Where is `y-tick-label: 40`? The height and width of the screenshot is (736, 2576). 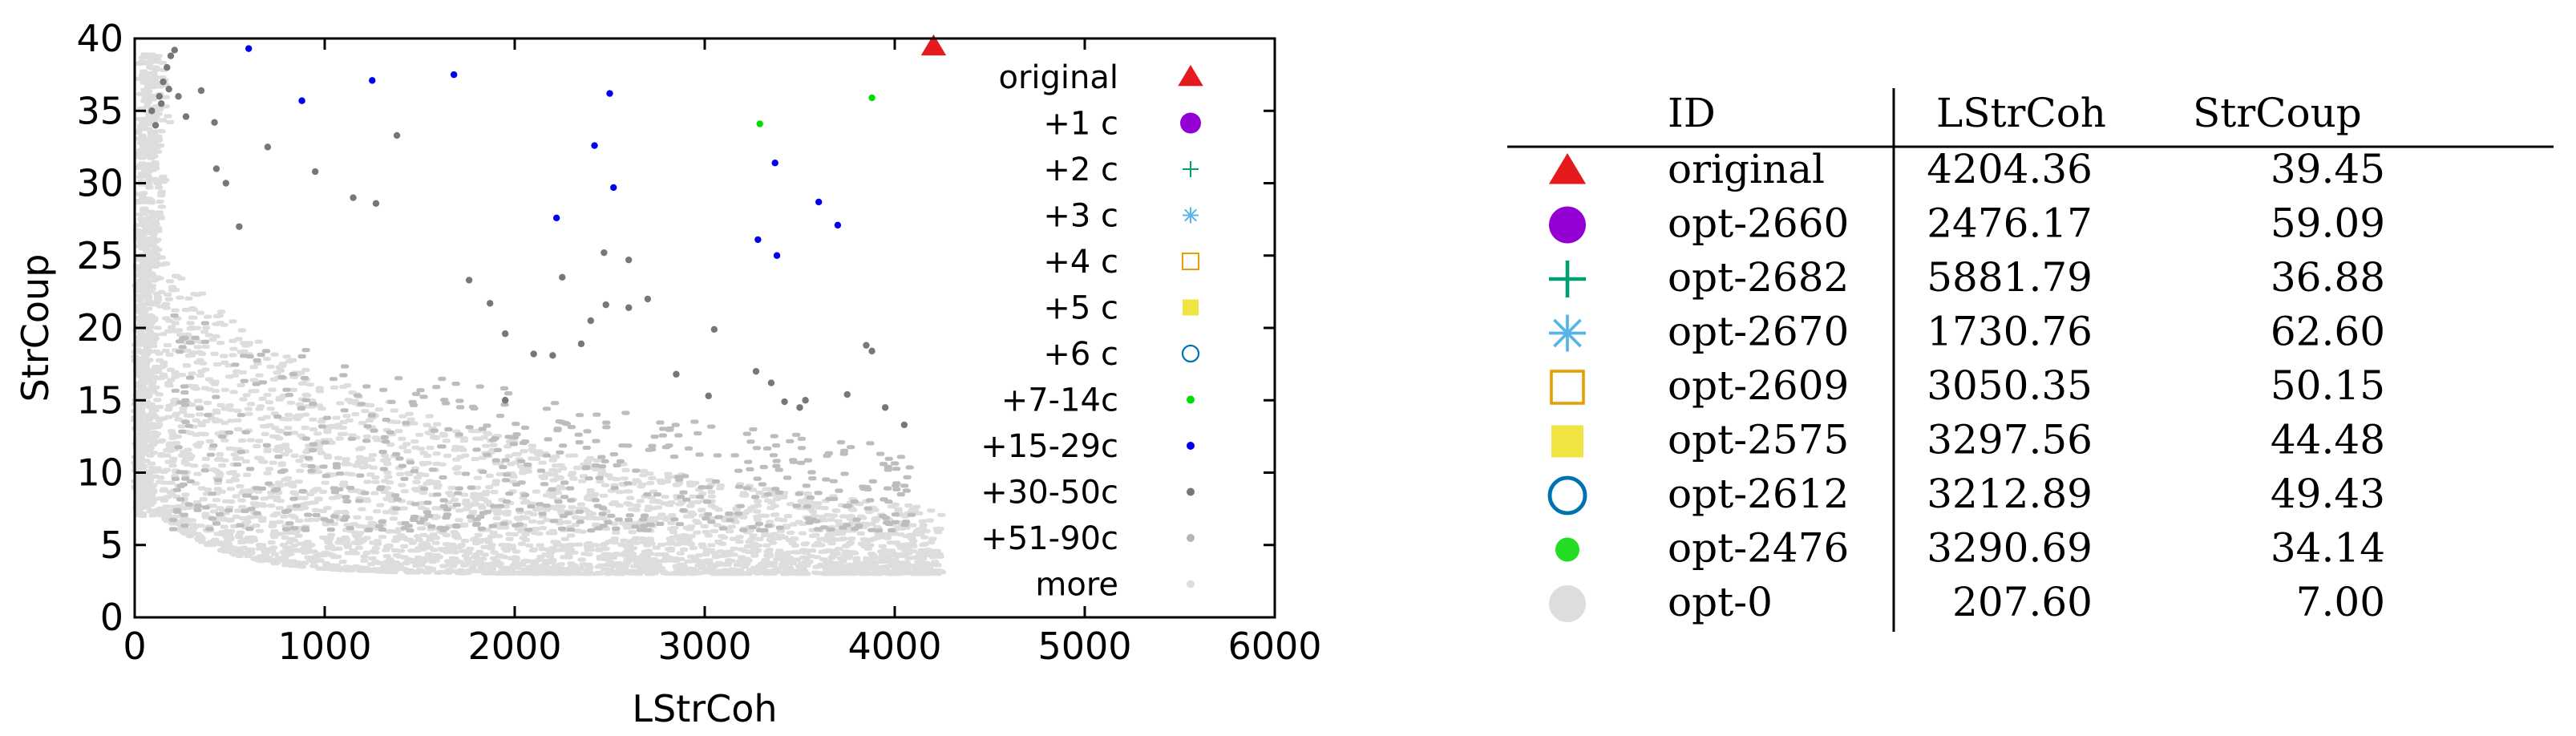
y-tick-label: 40 is located at coordinates (99, 38).